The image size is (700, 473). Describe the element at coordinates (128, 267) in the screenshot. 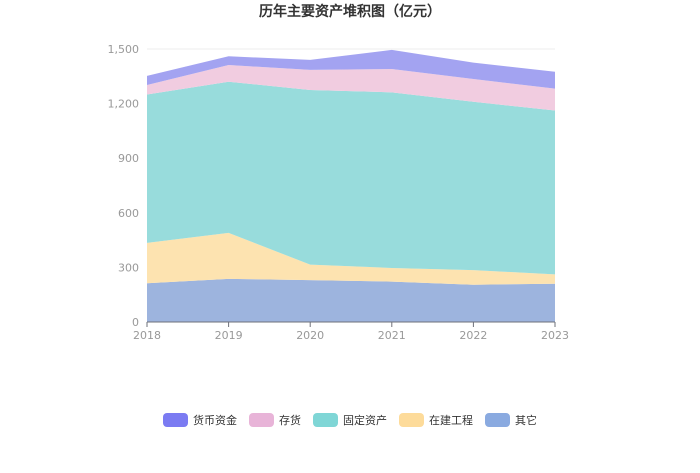

I see `y-tick-label: 300` at that location.